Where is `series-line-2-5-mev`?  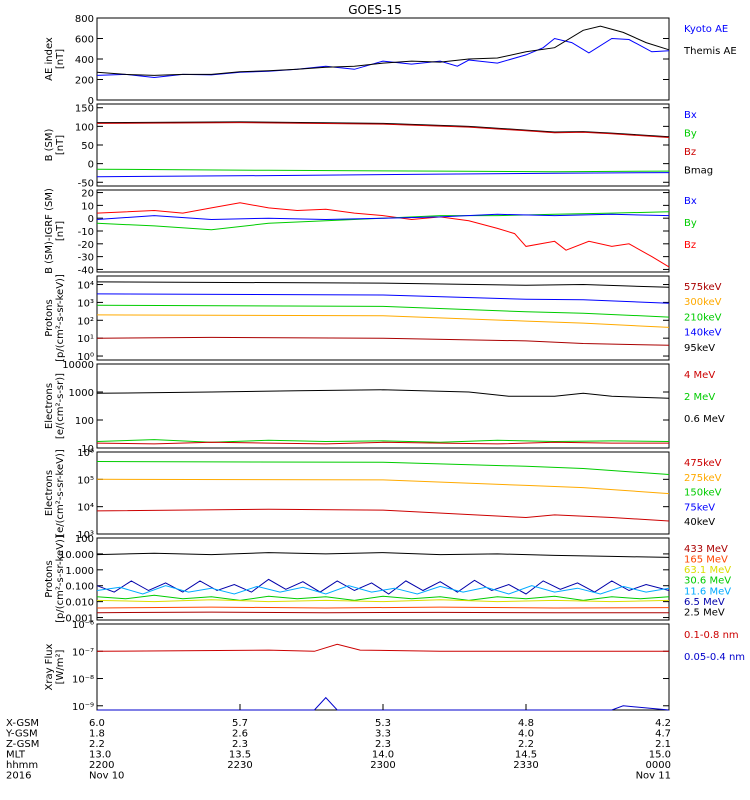 series-line-2-5-mev is located at coordinates (383, 555).